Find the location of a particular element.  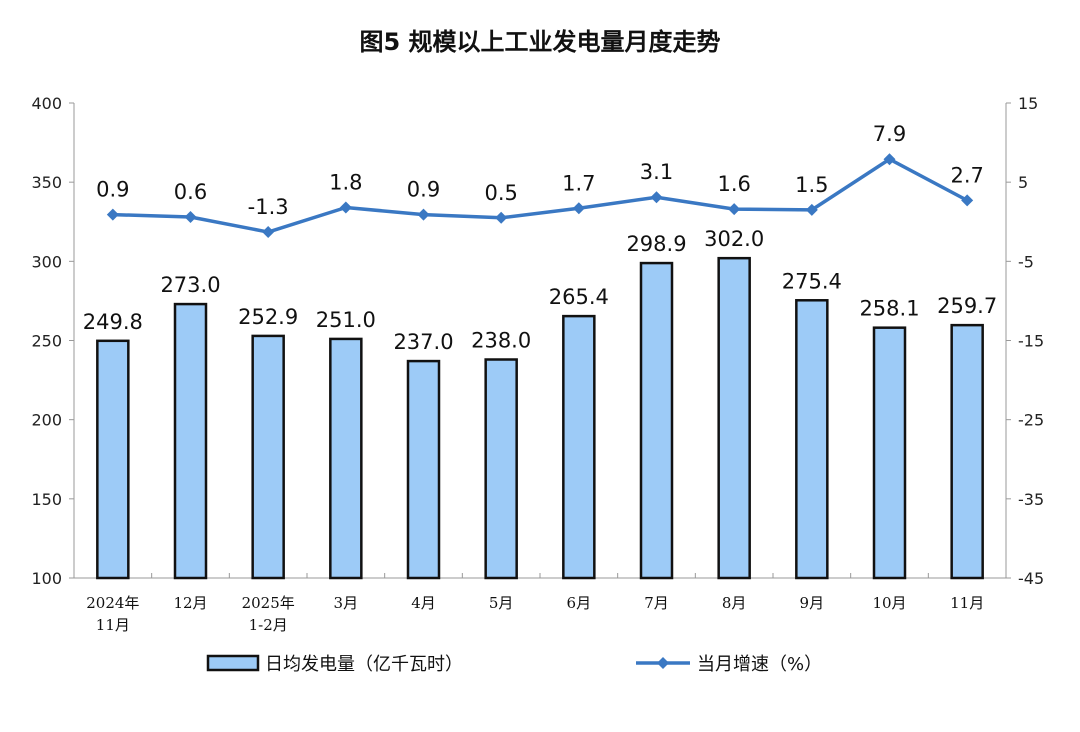

bar-data-label: 273.0 is located at coordinates (190, 285).